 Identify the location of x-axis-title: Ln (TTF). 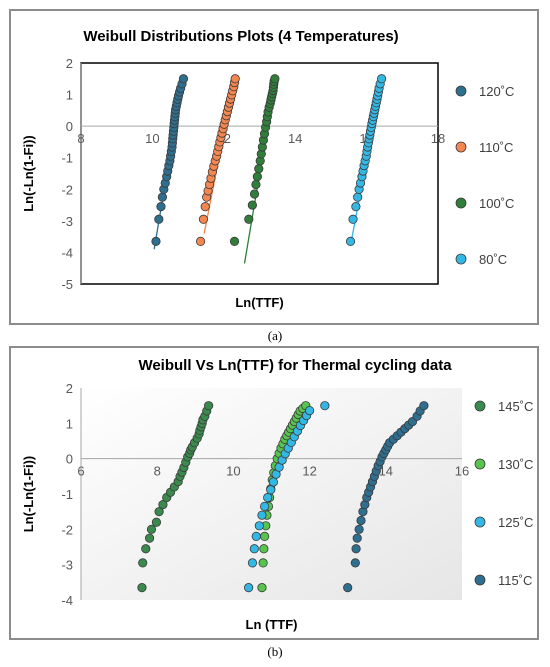
(272, 624).